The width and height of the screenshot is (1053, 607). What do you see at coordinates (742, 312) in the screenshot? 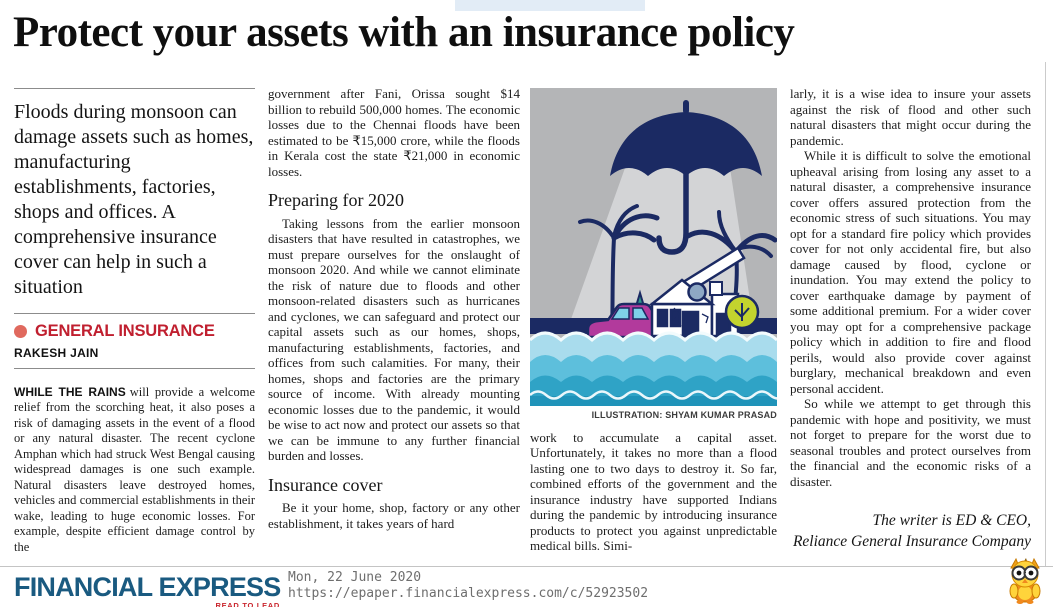
I see `round-tree-icon` at bounding box center [742, 312].